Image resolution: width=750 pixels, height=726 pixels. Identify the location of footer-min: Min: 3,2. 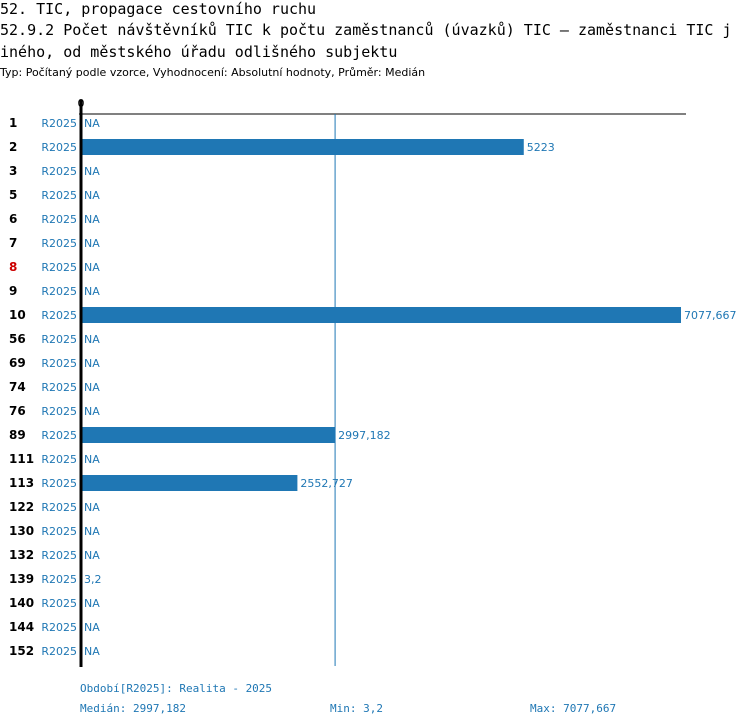
(356, 708).